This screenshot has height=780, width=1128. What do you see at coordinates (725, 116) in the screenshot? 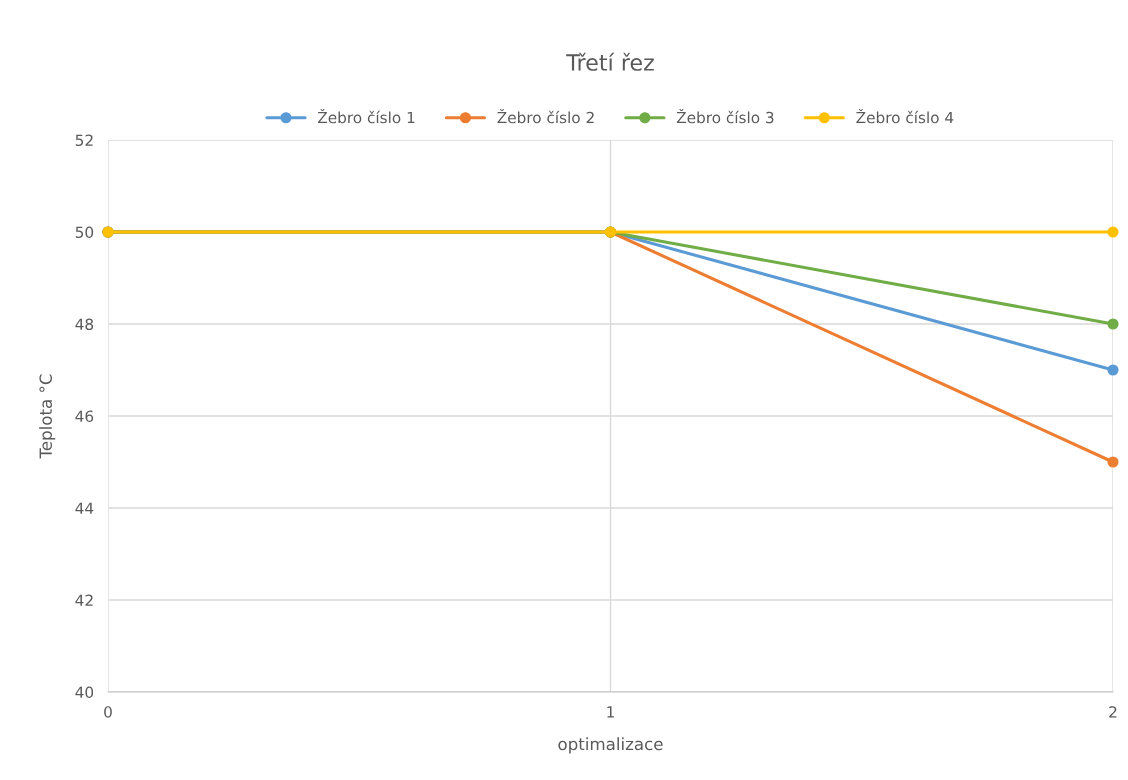
I see `legend-label: Žebro číslo 3` at bounding box center [725, 116].